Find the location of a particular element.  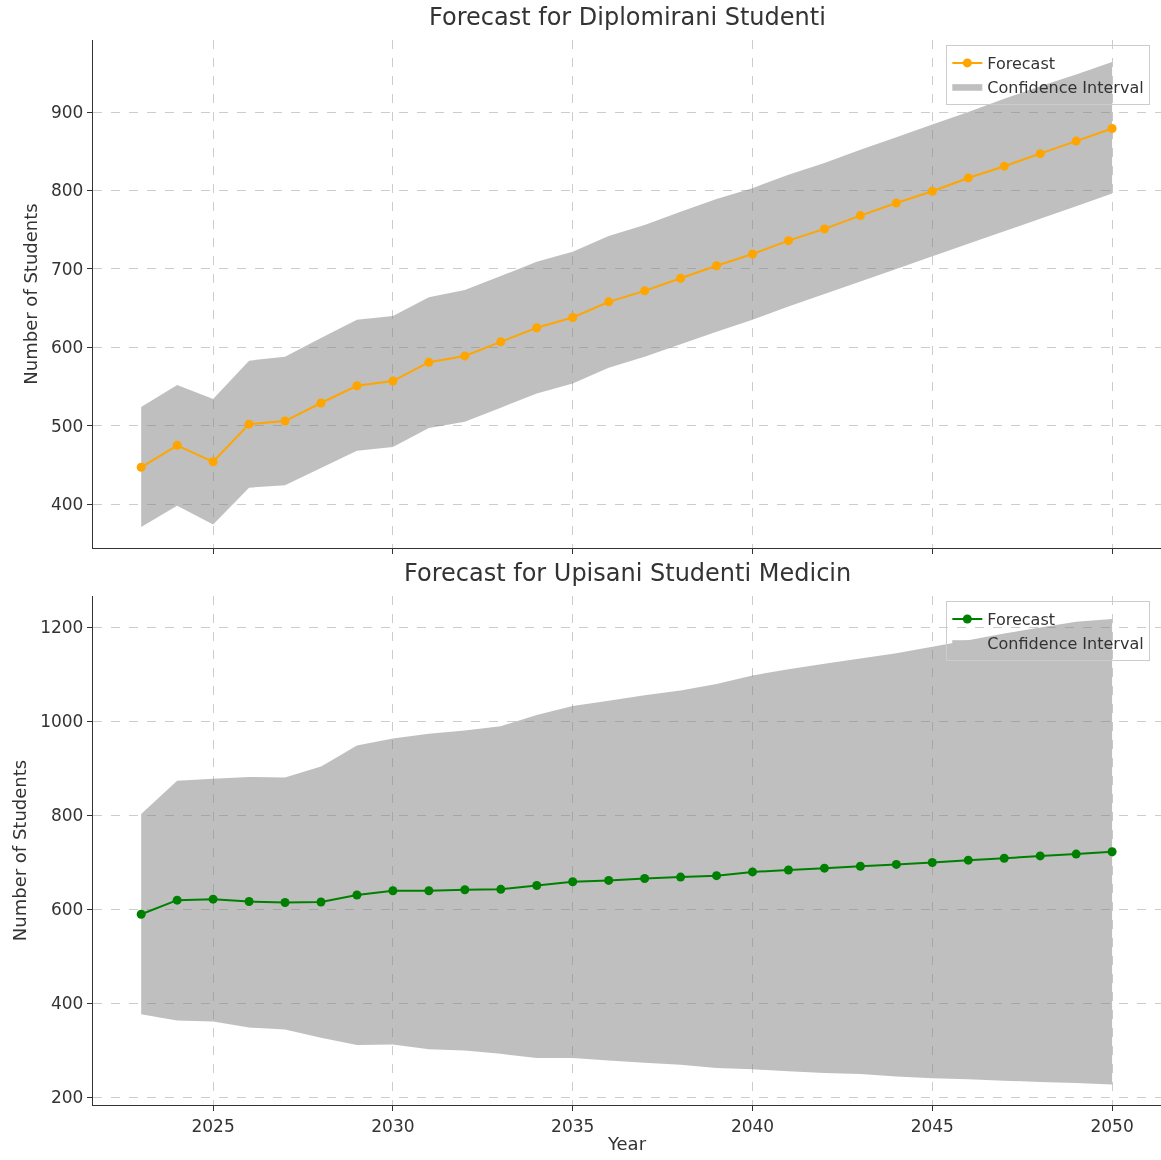

x-tick-label: 2030 is located at coordinates (393, 1125).